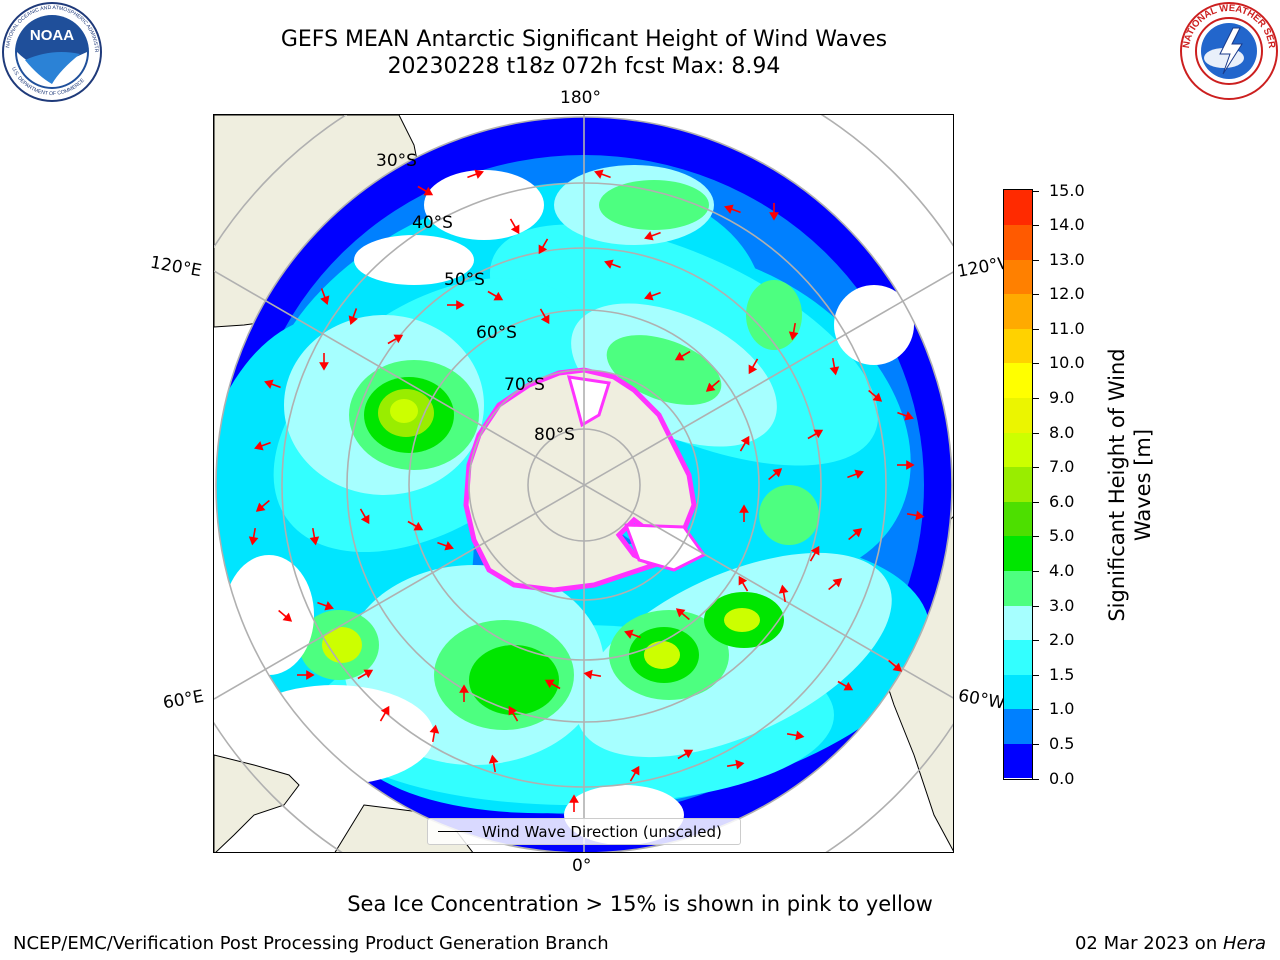 The height and width of the screenshot is (960, 1280). I want to click on colorbar-tick-label: 11.0, so click(1067, 328).